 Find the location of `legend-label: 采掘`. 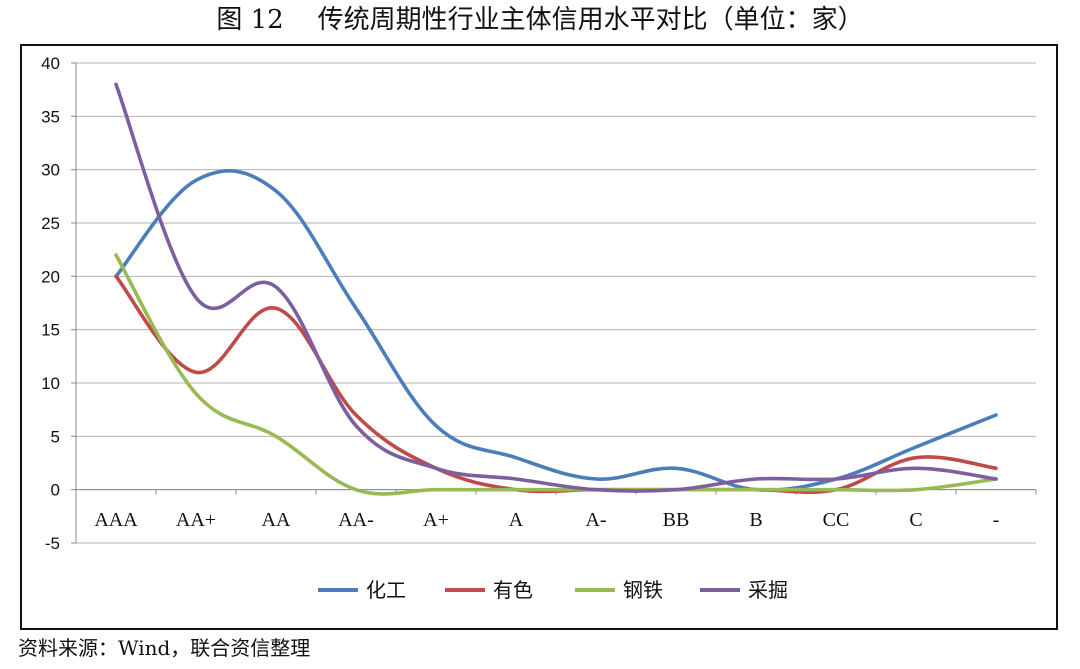

legend-label: 采掘 is located at coordinates (768, 590).